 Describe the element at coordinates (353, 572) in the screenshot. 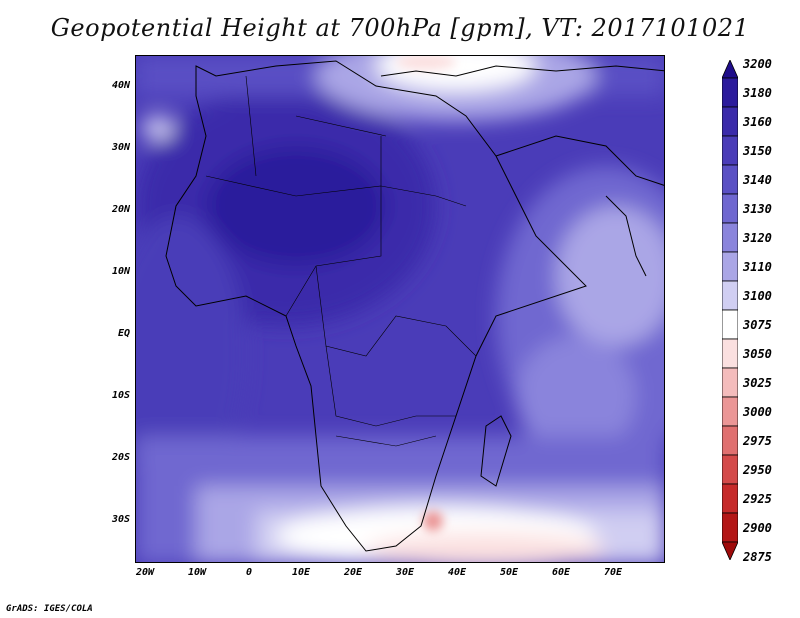

I see `lon-label-20e: 20E` at that location.